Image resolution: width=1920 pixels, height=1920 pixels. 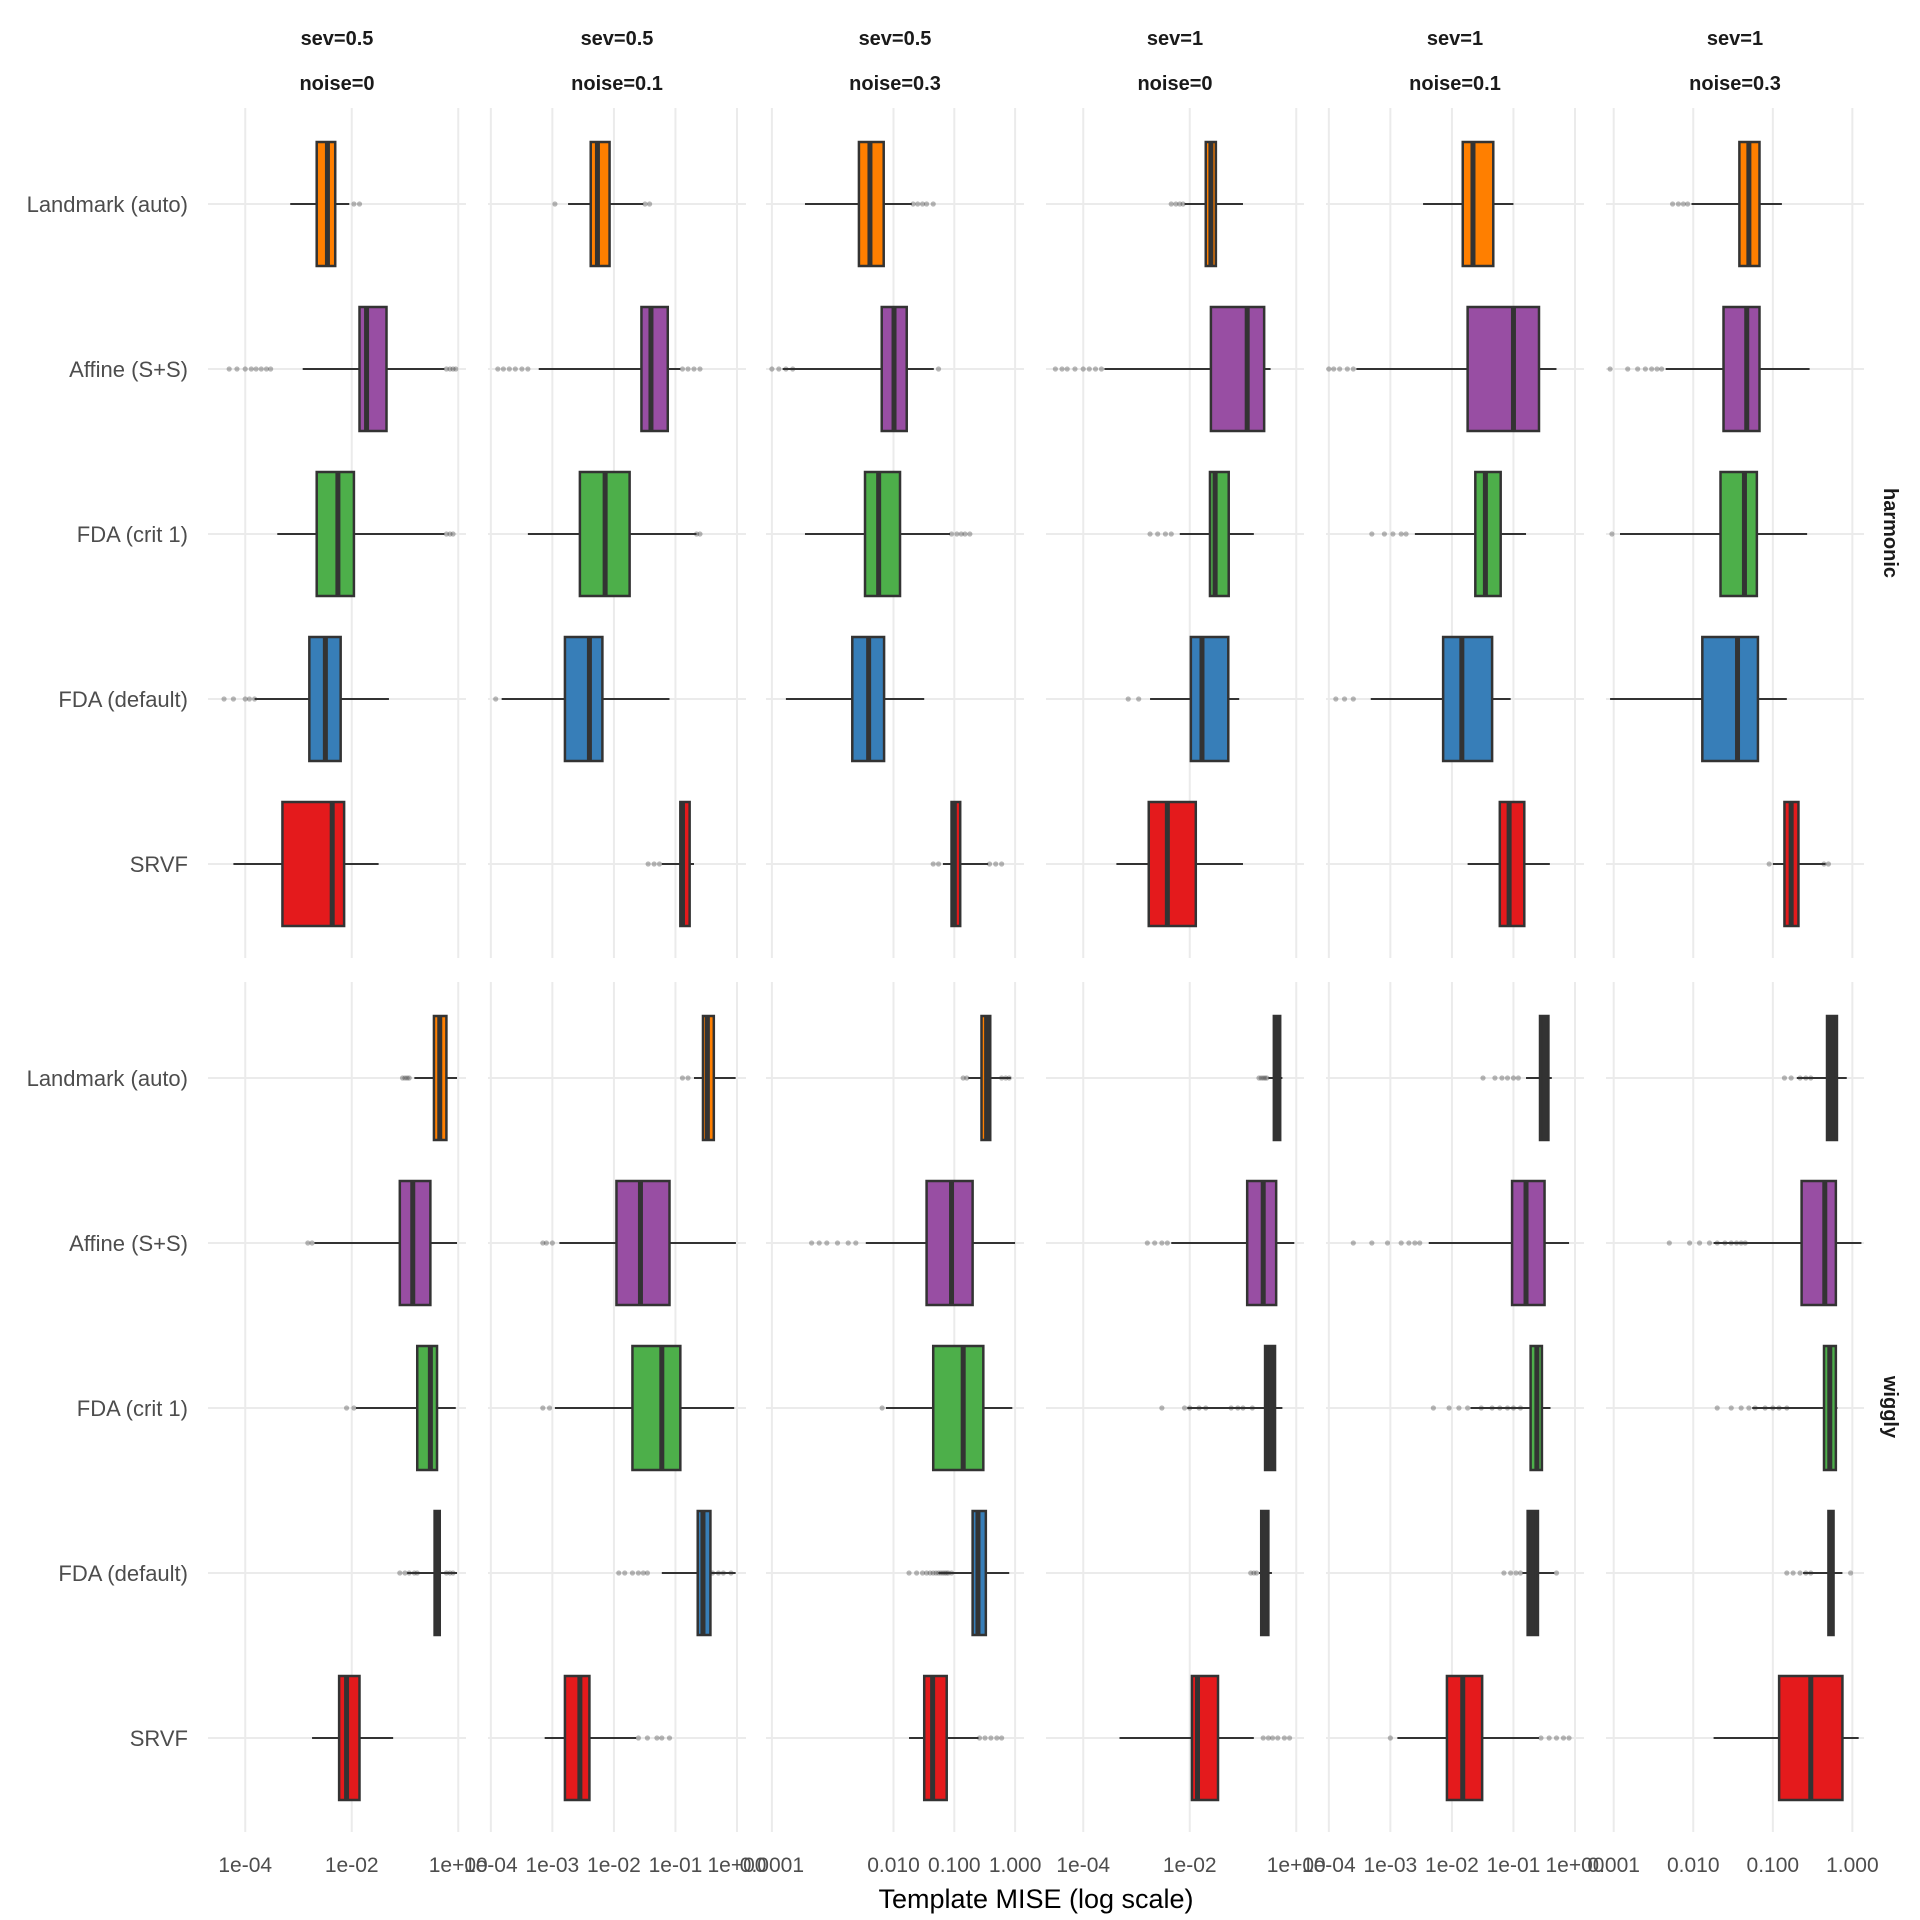 I want to click on strip-noise-label: noise=0.1, so click(x=1455, y=84).